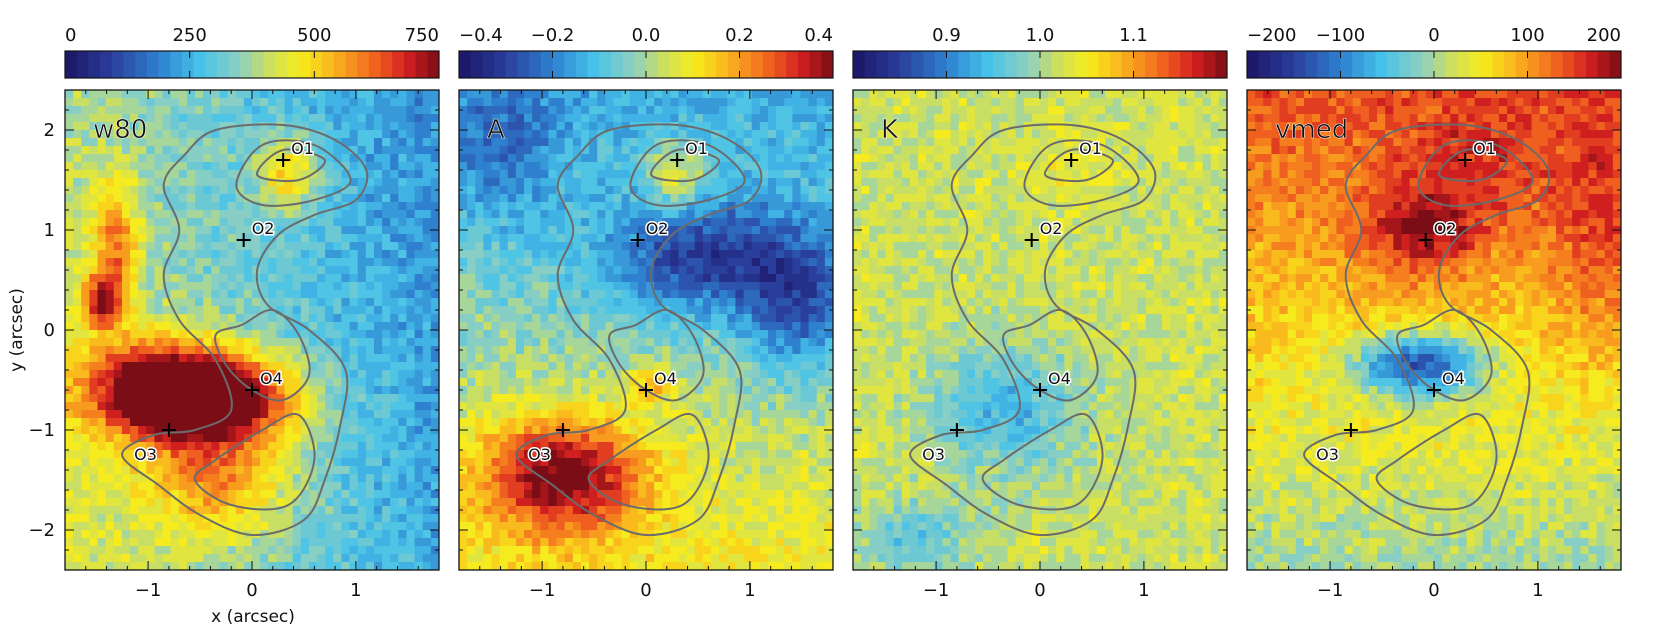 The image size is (1661, 643). Describe the element at coordinates (890, 130) in the screenshot. I see `panel-label: K` at that location.